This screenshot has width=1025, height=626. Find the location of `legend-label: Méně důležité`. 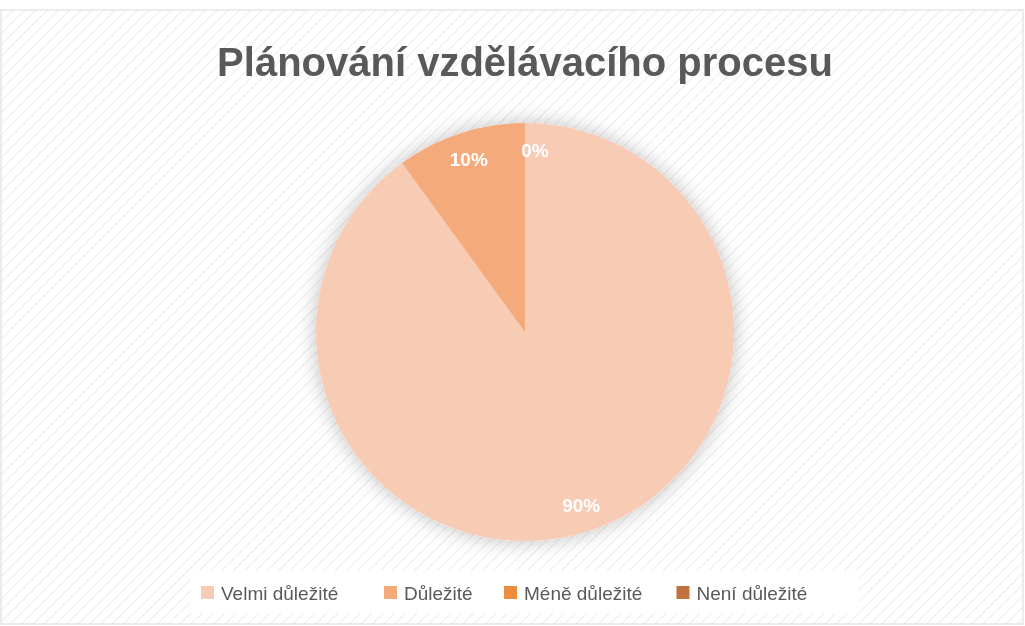

legend-label: Méně důležité is located at coordinates (583, 593).